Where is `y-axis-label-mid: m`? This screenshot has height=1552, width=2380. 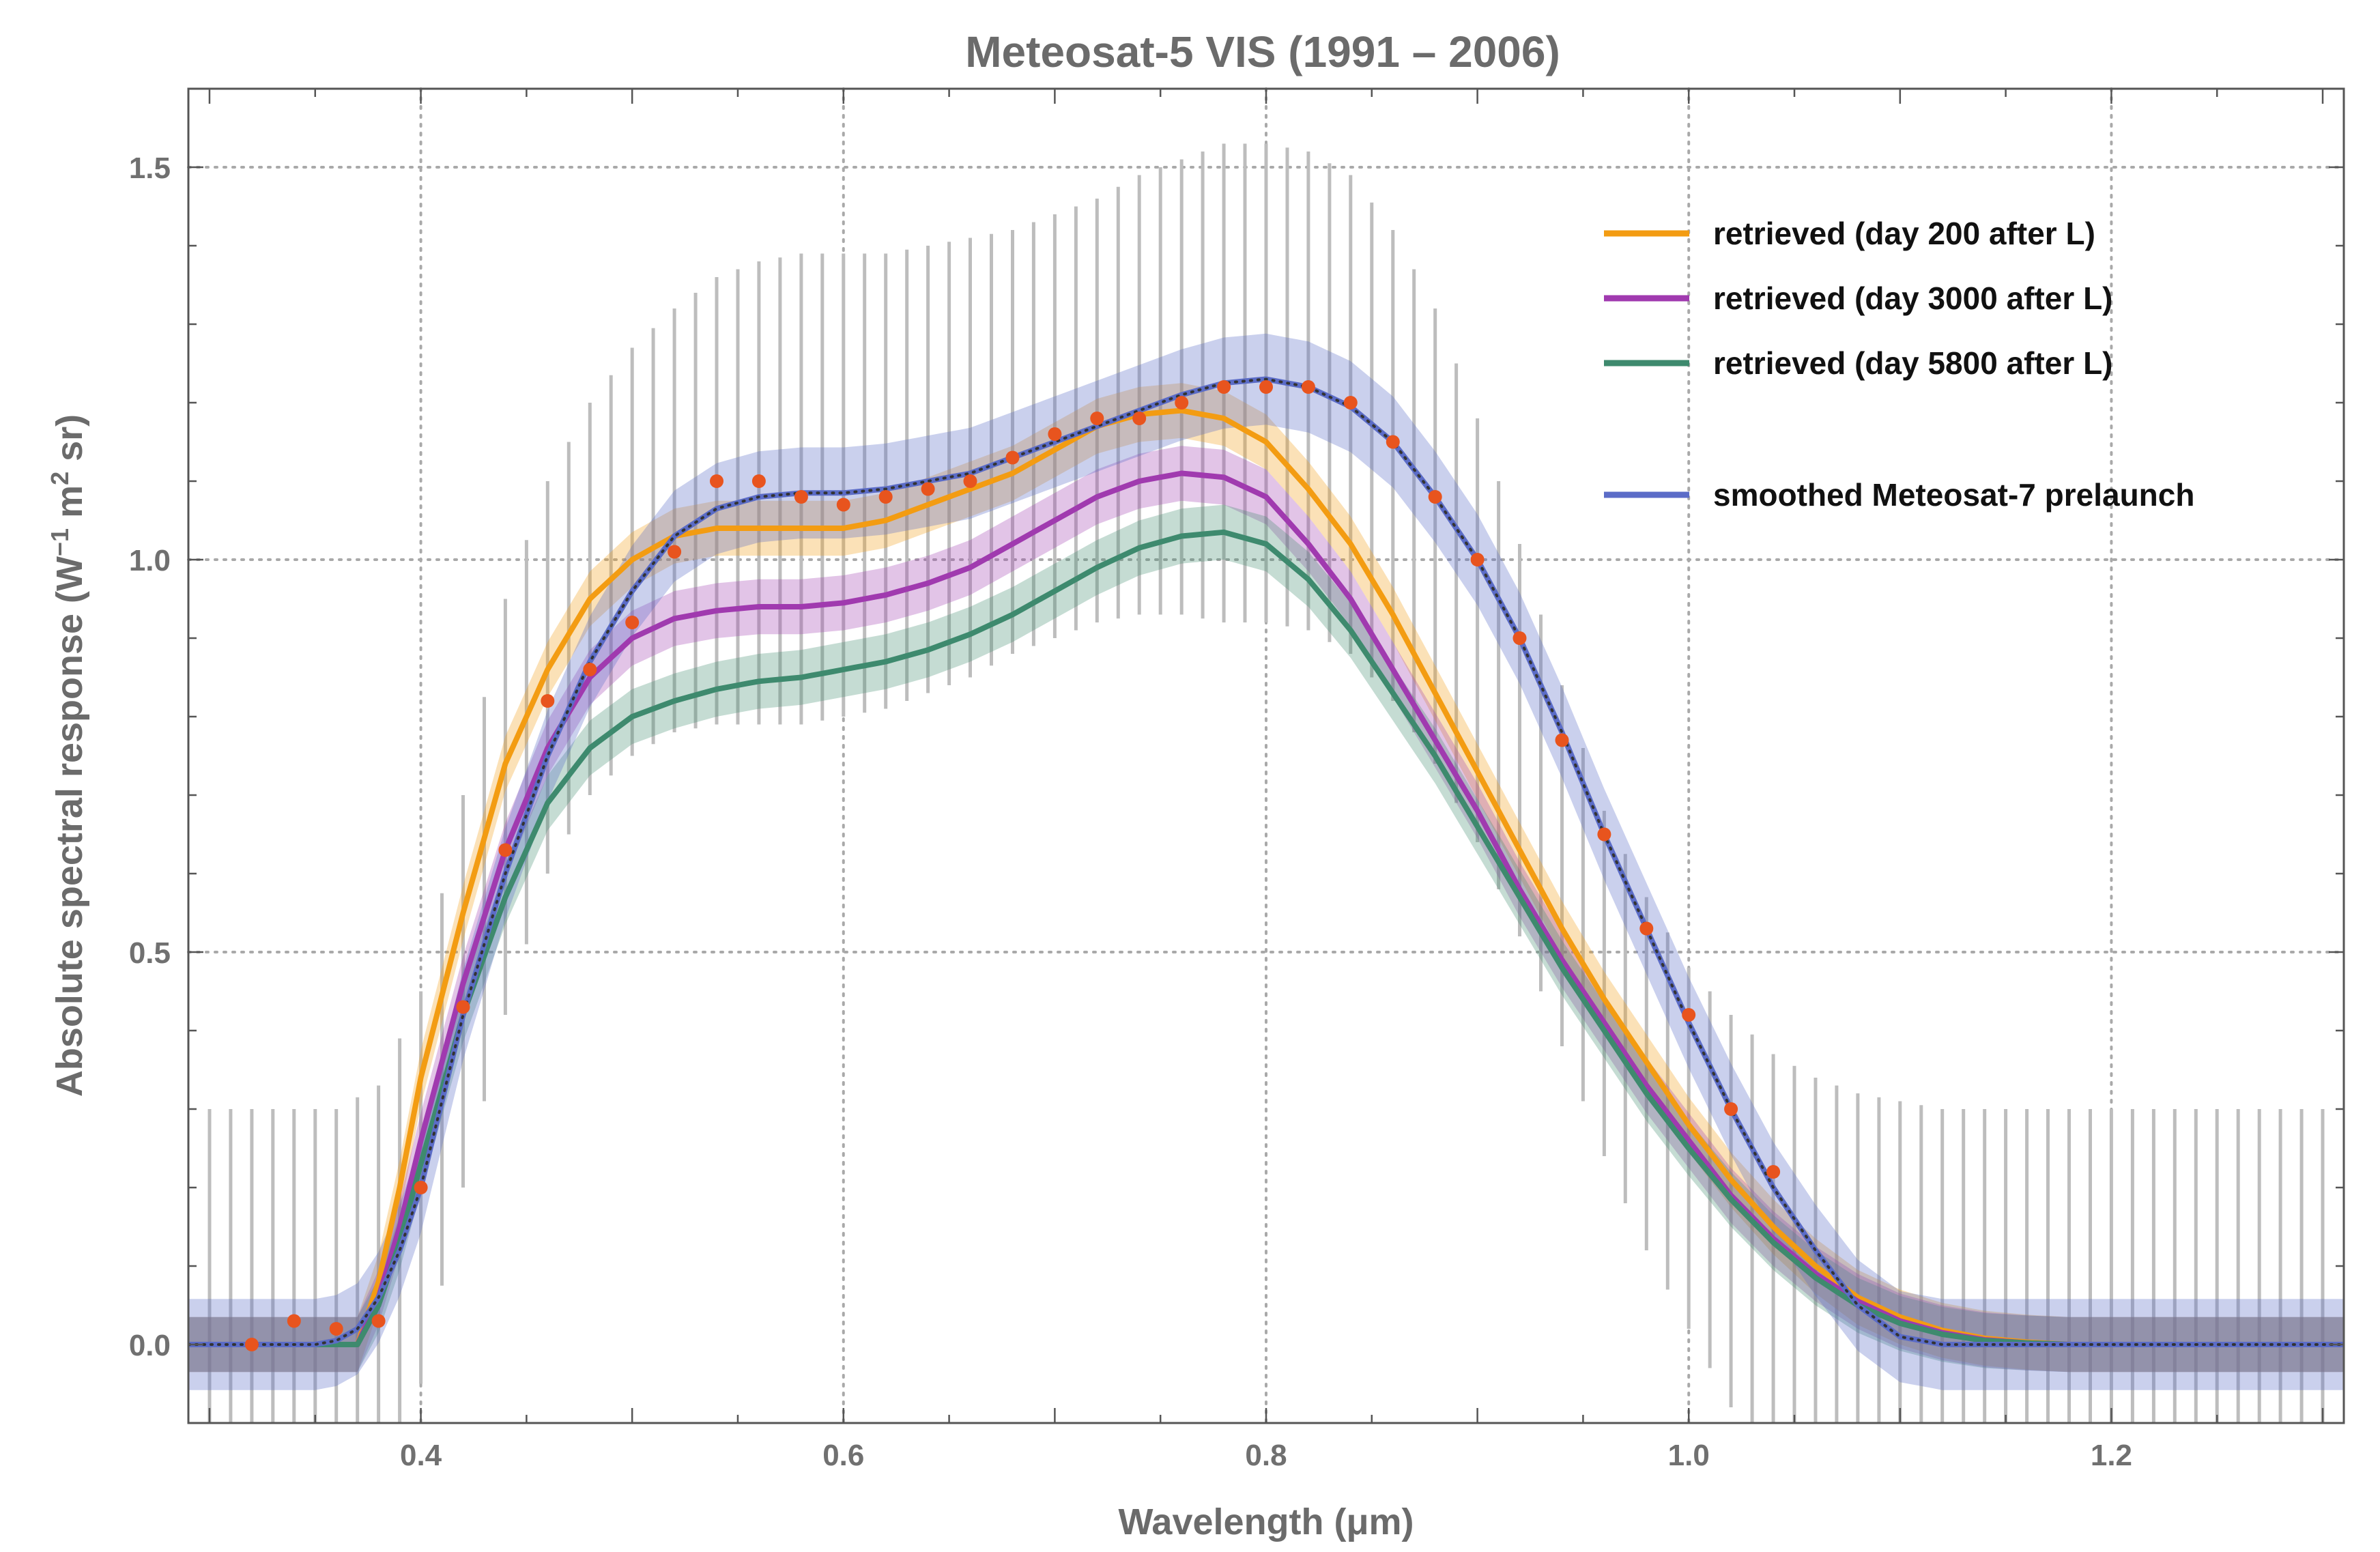 y-axis-label-mid: m is located at coordinates (69, 506).